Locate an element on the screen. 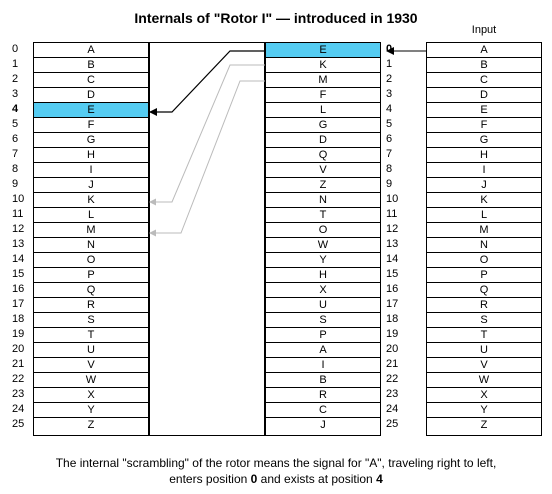  input-cell-23: X is located at coordinates (484, 395).